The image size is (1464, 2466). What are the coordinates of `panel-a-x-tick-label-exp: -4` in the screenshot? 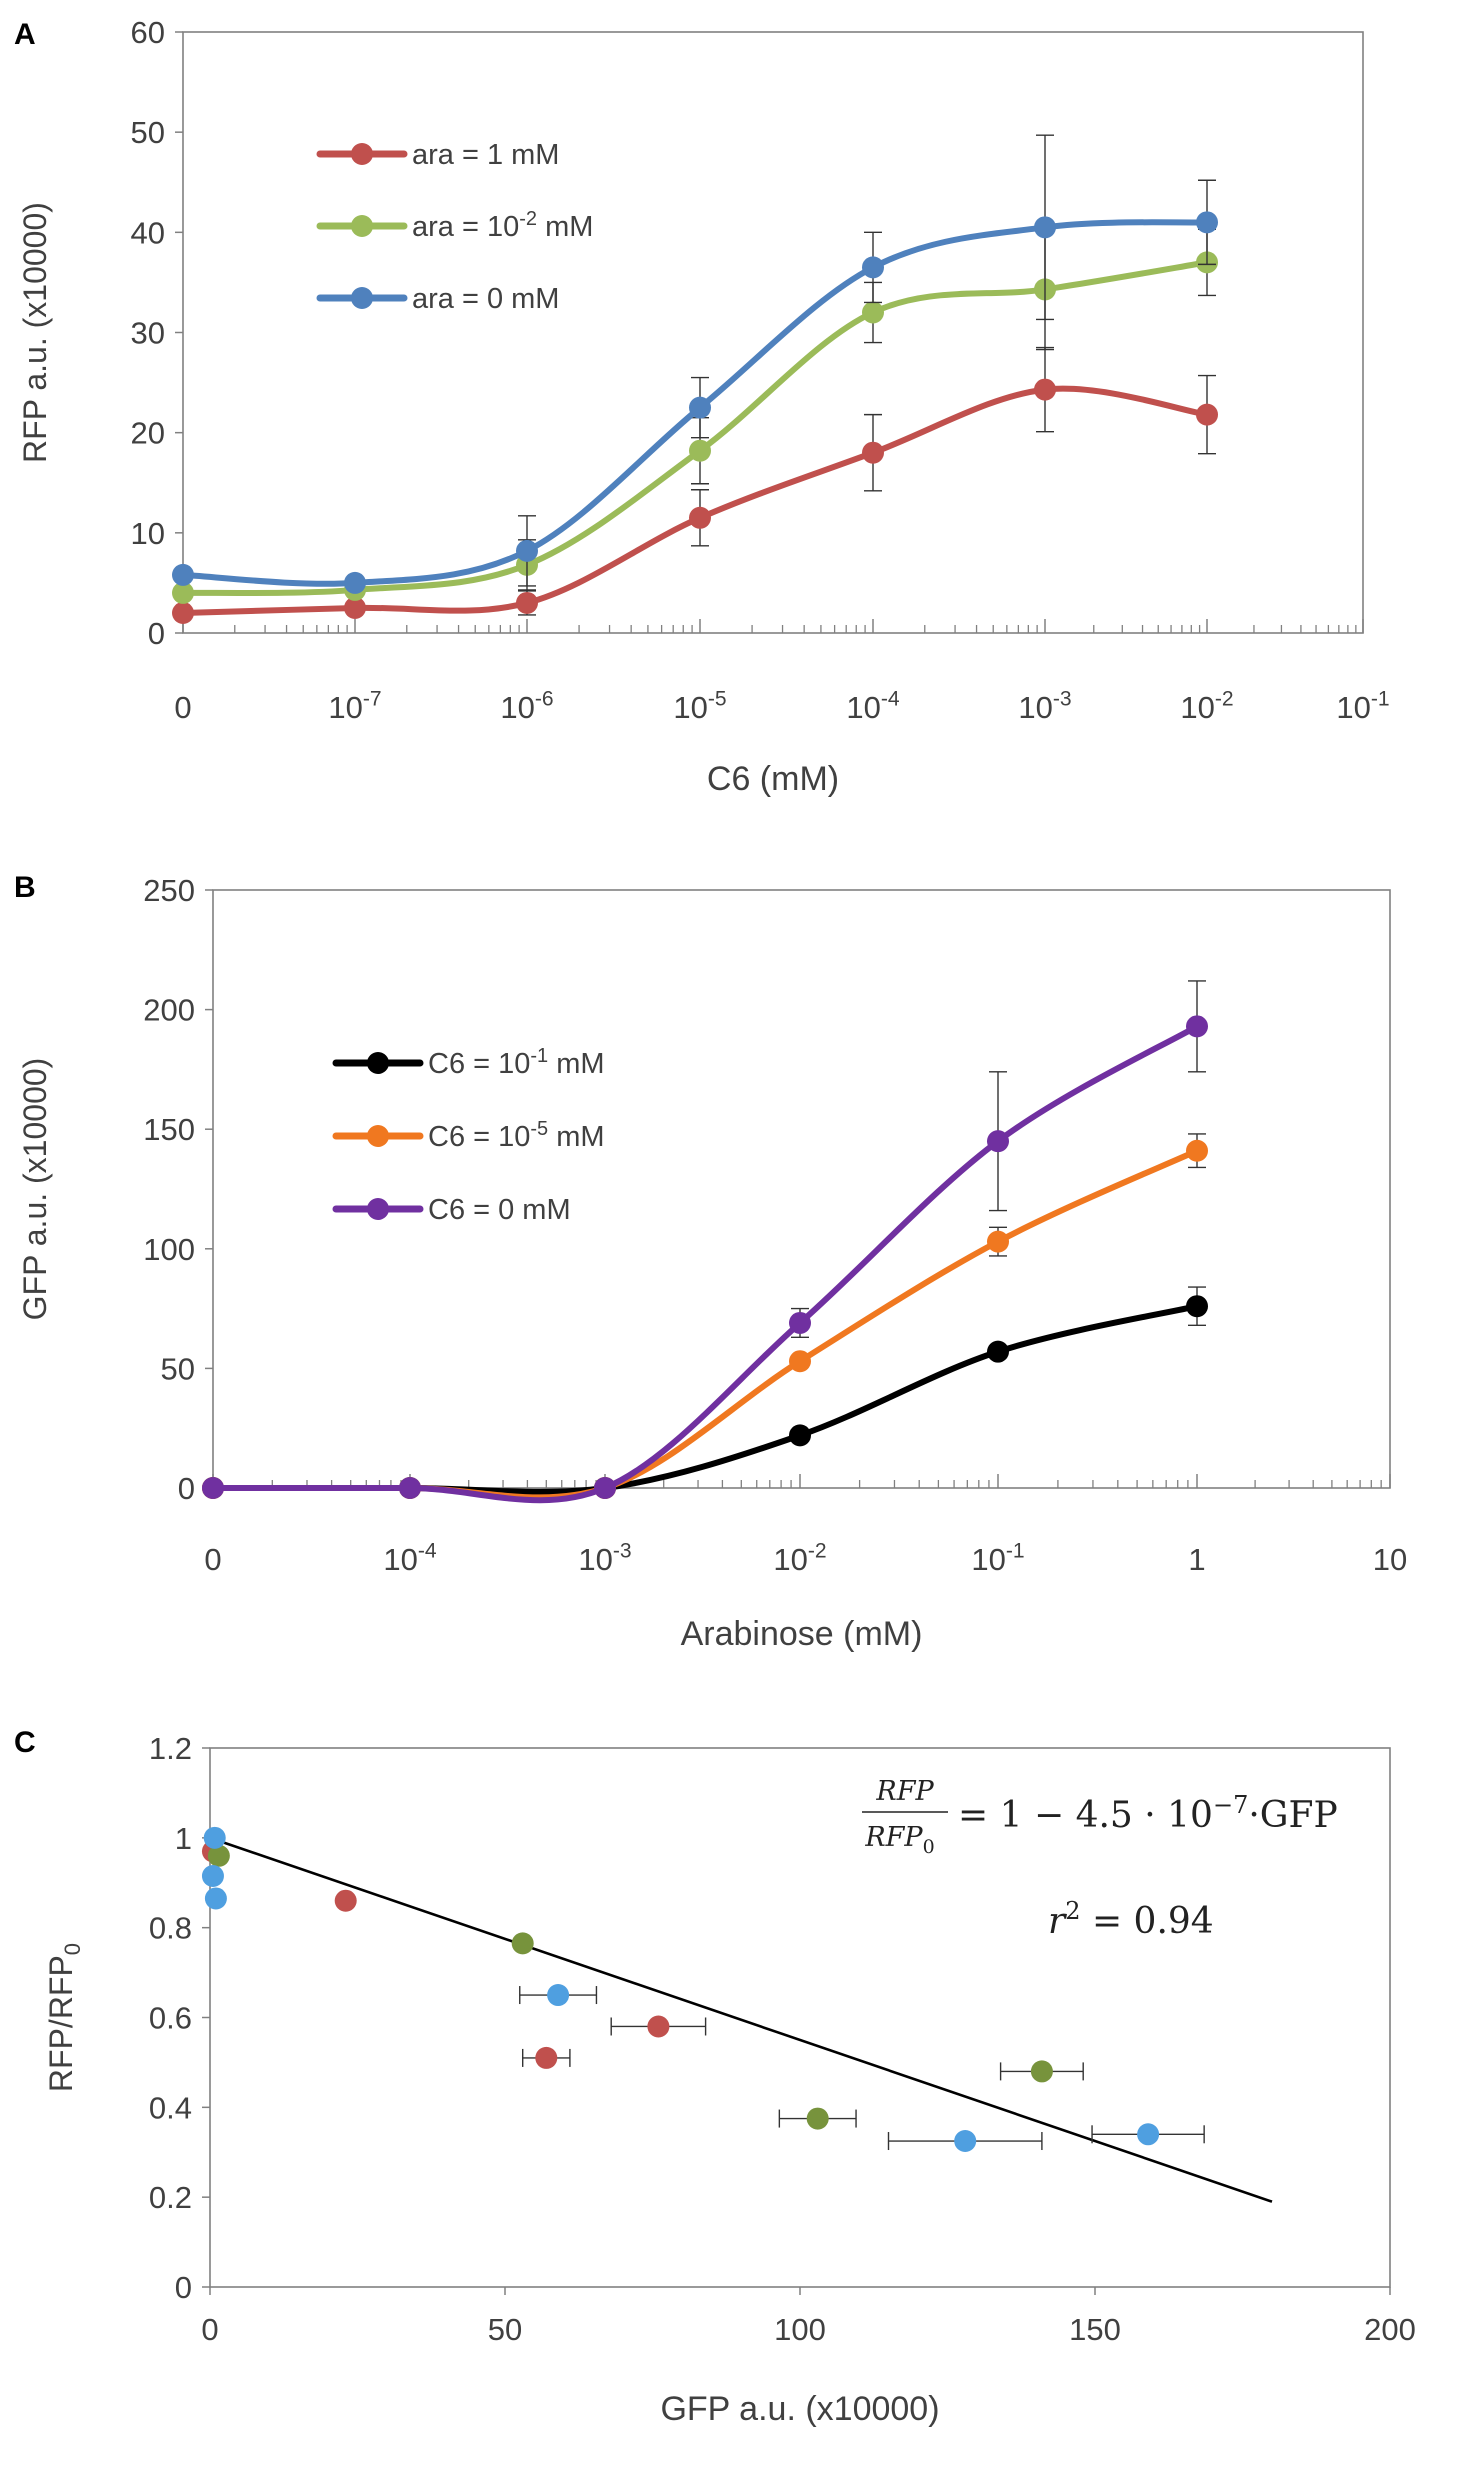 It's located at (890, 699).